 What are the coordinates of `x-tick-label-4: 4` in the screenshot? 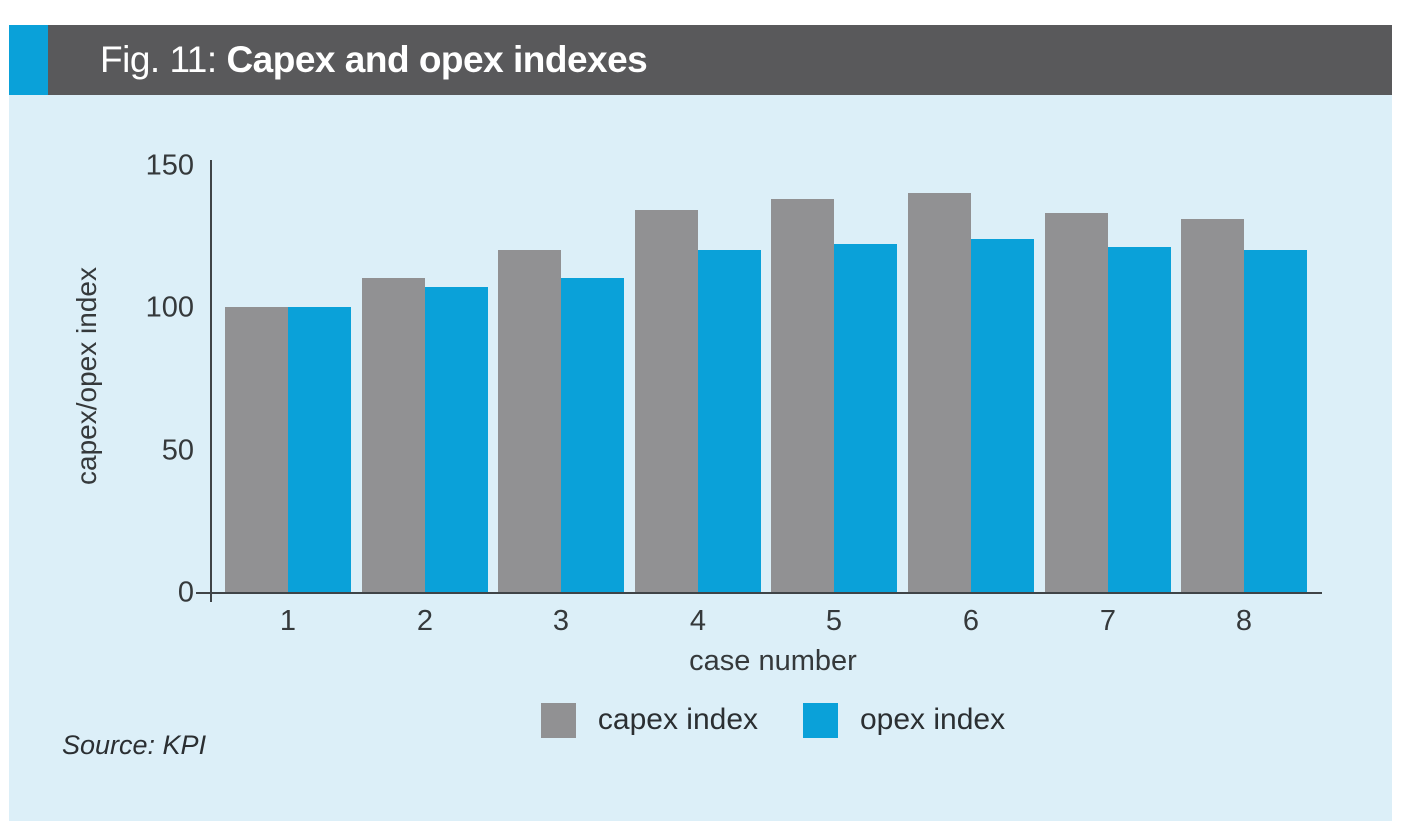 It's located at (698, 621).